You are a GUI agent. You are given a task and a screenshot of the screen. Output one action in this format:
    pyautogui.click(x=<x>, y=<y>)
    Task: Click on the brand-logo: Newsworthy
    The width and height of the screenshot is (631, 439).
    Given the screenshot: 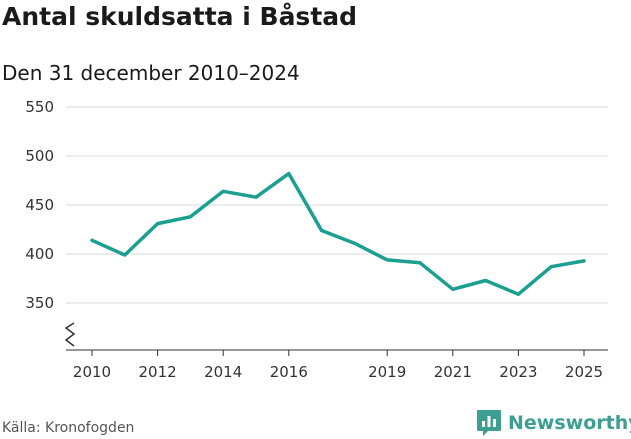 What is the action you would take?
    pyautogui.click(x=553, y=423)
    